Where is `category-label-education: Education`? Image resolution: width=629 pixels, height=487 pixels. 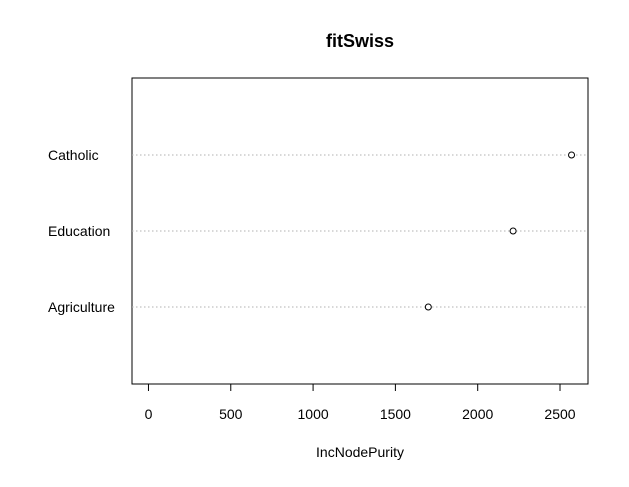 category-label-education: Education is located at coordinates (79, 231).